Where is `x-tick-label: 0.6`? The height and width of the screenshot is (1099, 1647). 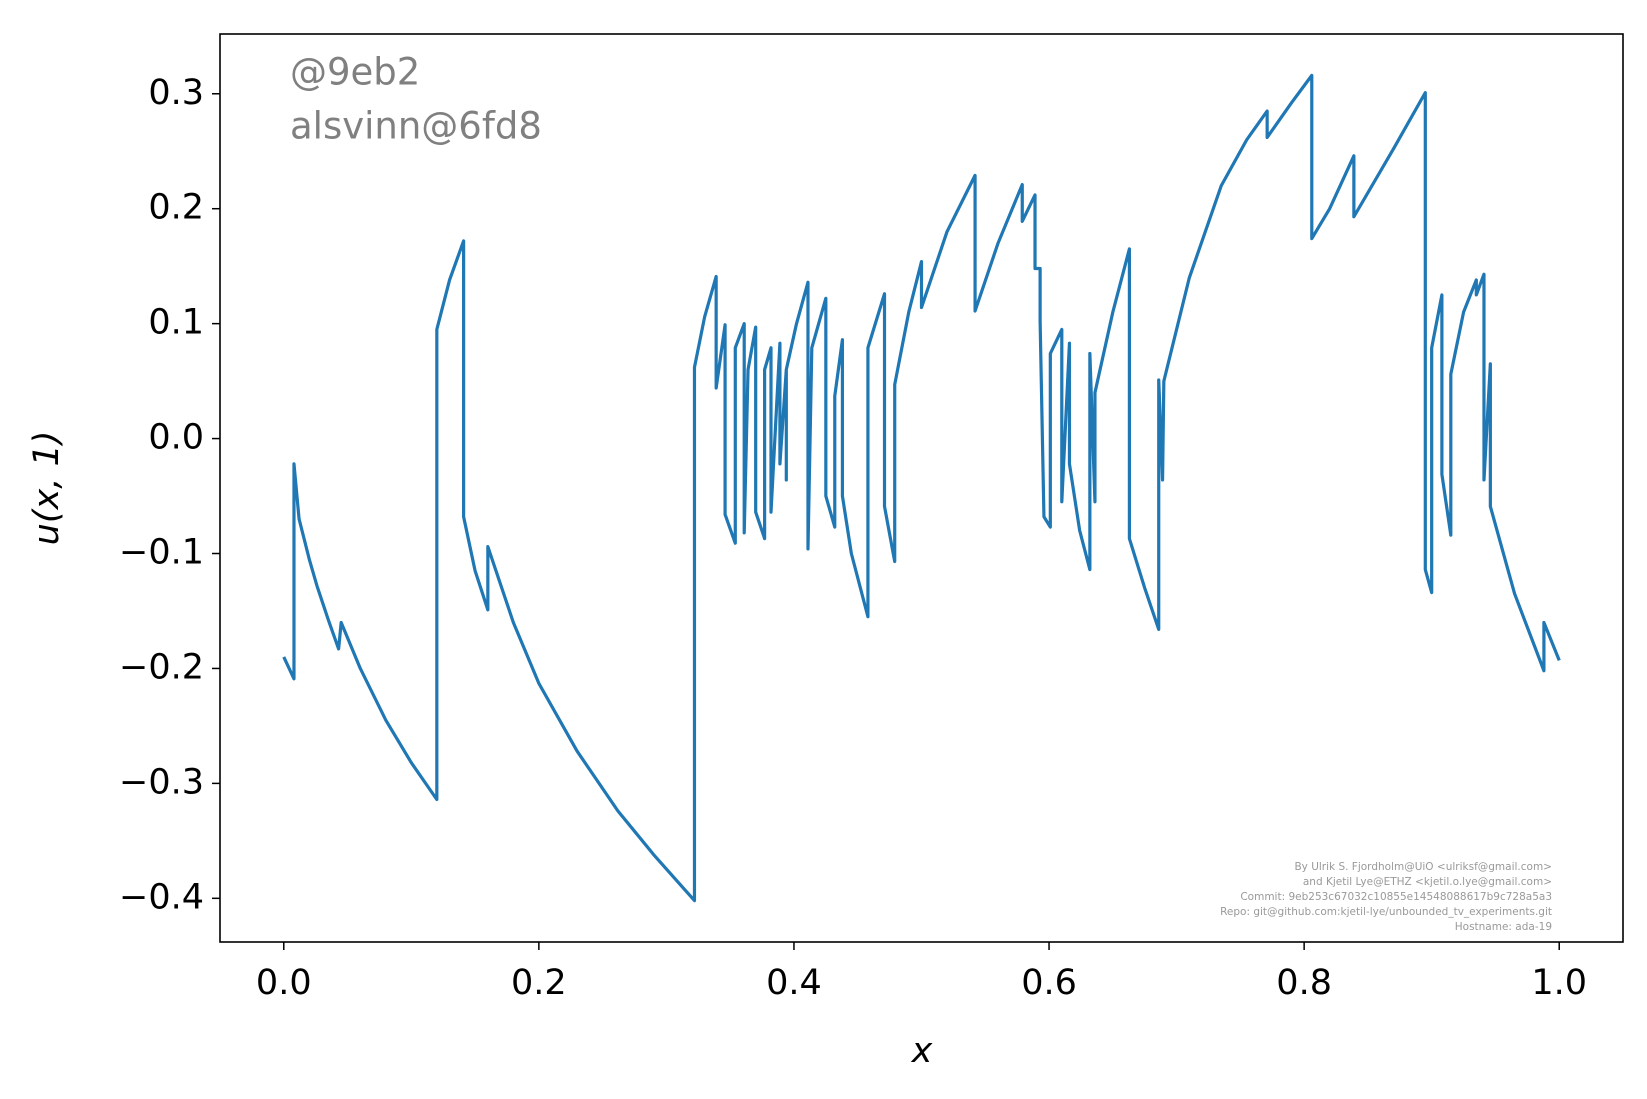 x-tick-label: 0.6 is located at coordinates (1049, 983).